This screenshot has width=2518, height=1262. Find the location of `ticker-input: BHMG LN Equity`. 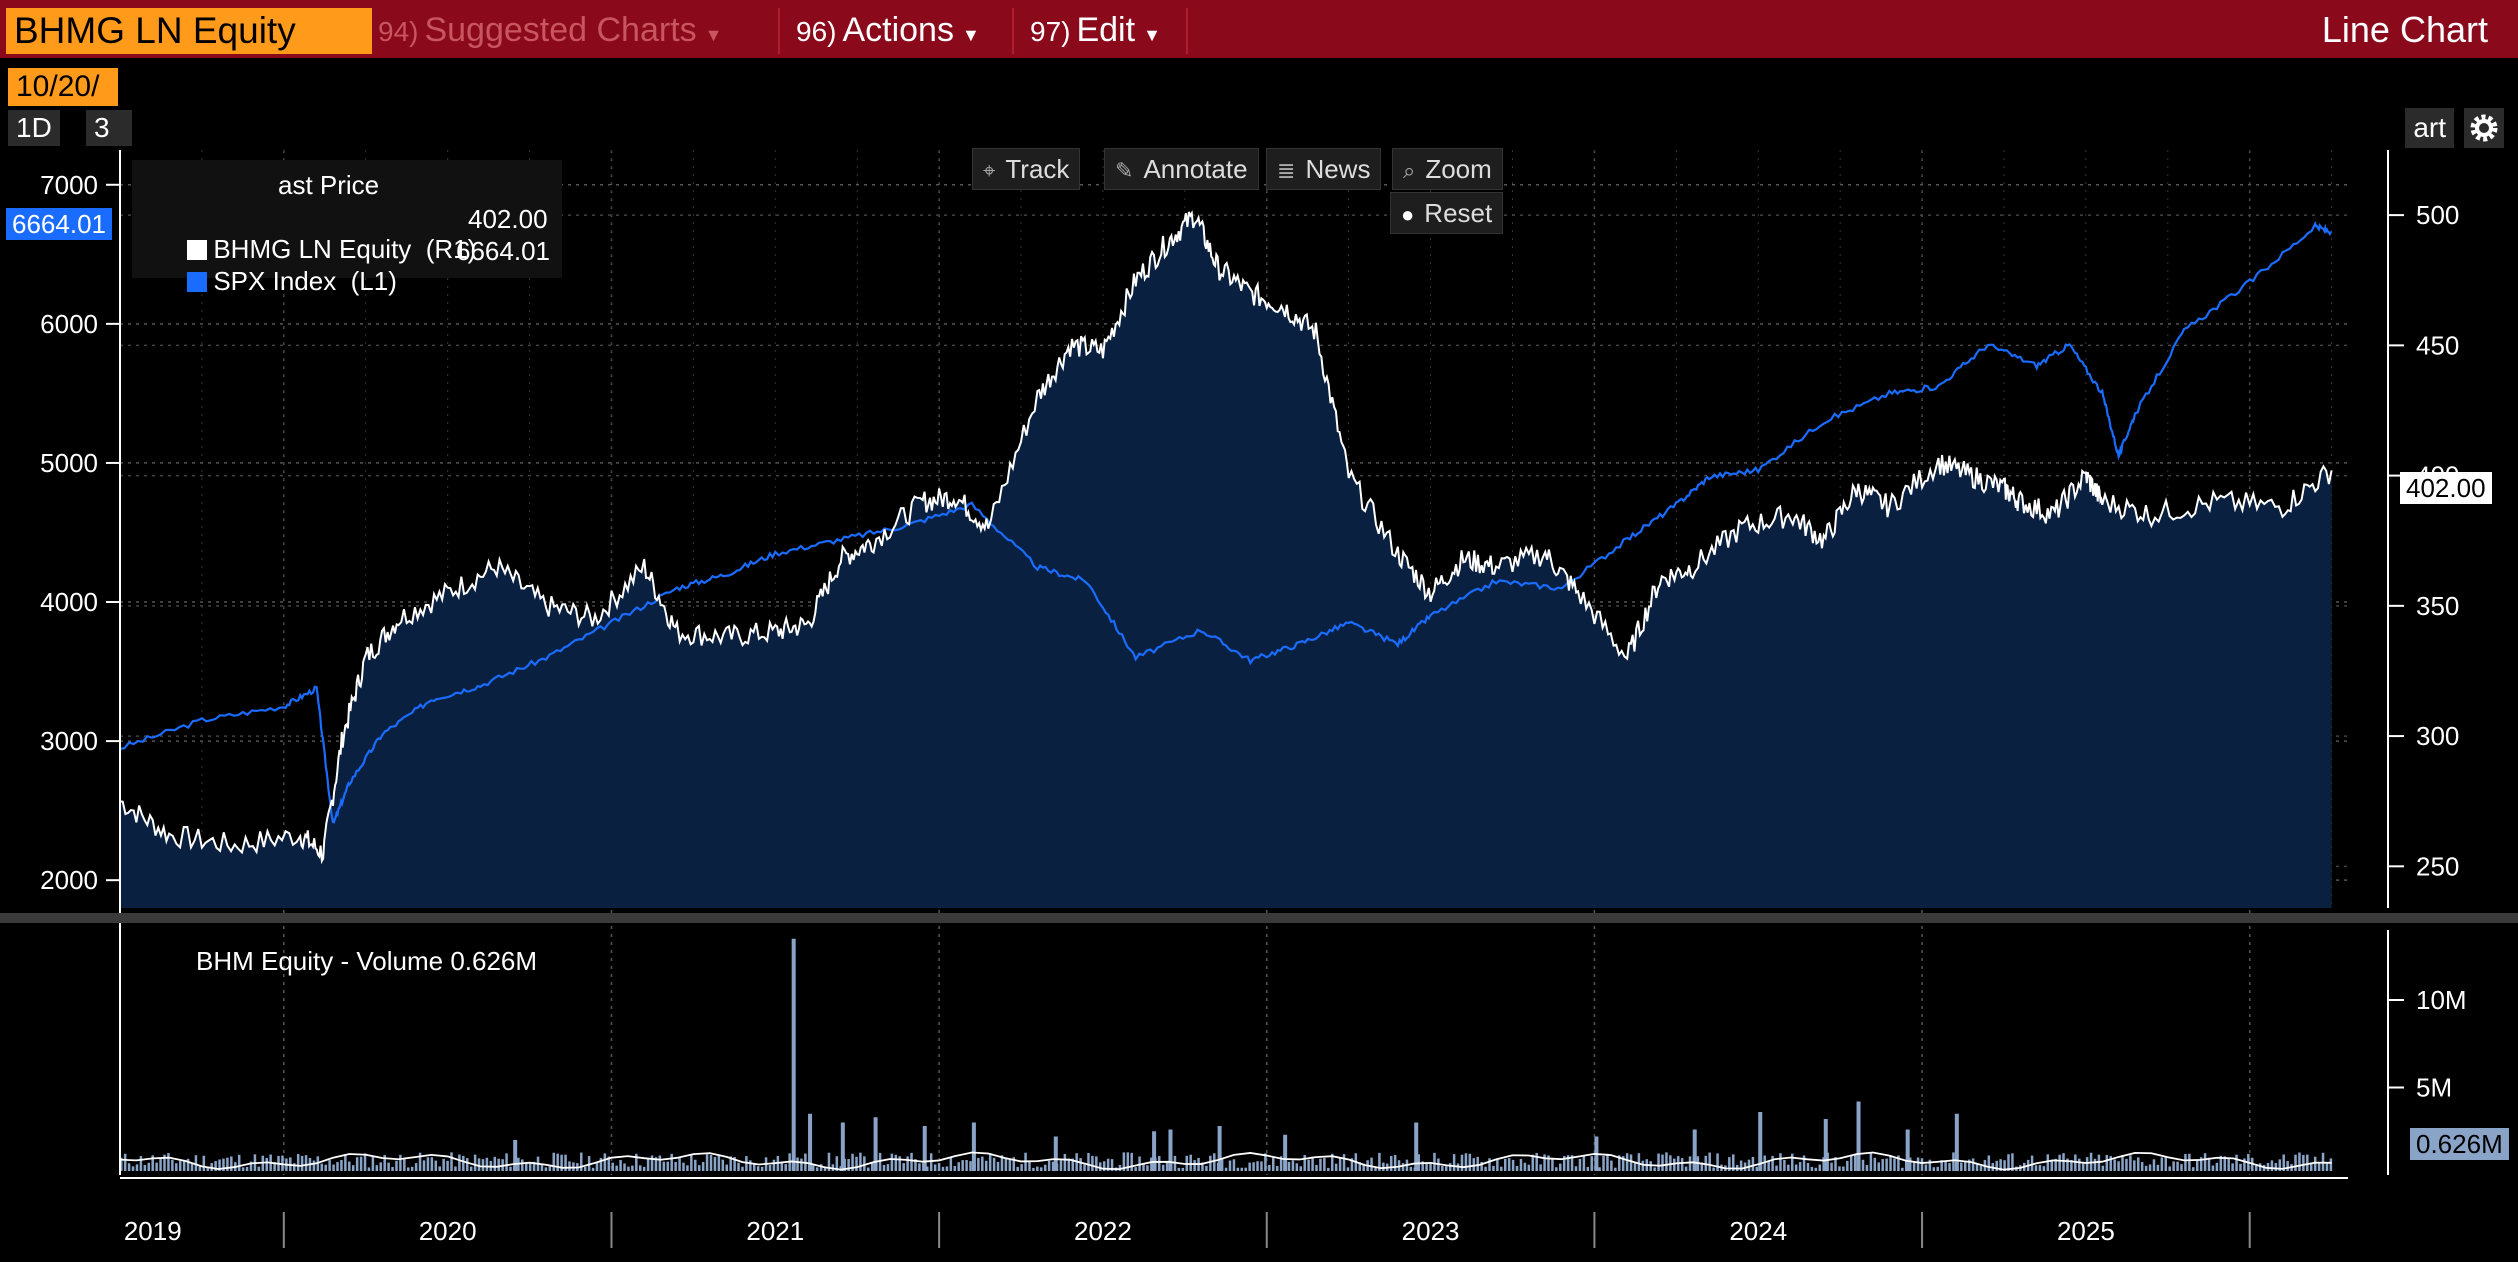

ticker-input: BHMG LN Equity is located at coordinates (189, 31).